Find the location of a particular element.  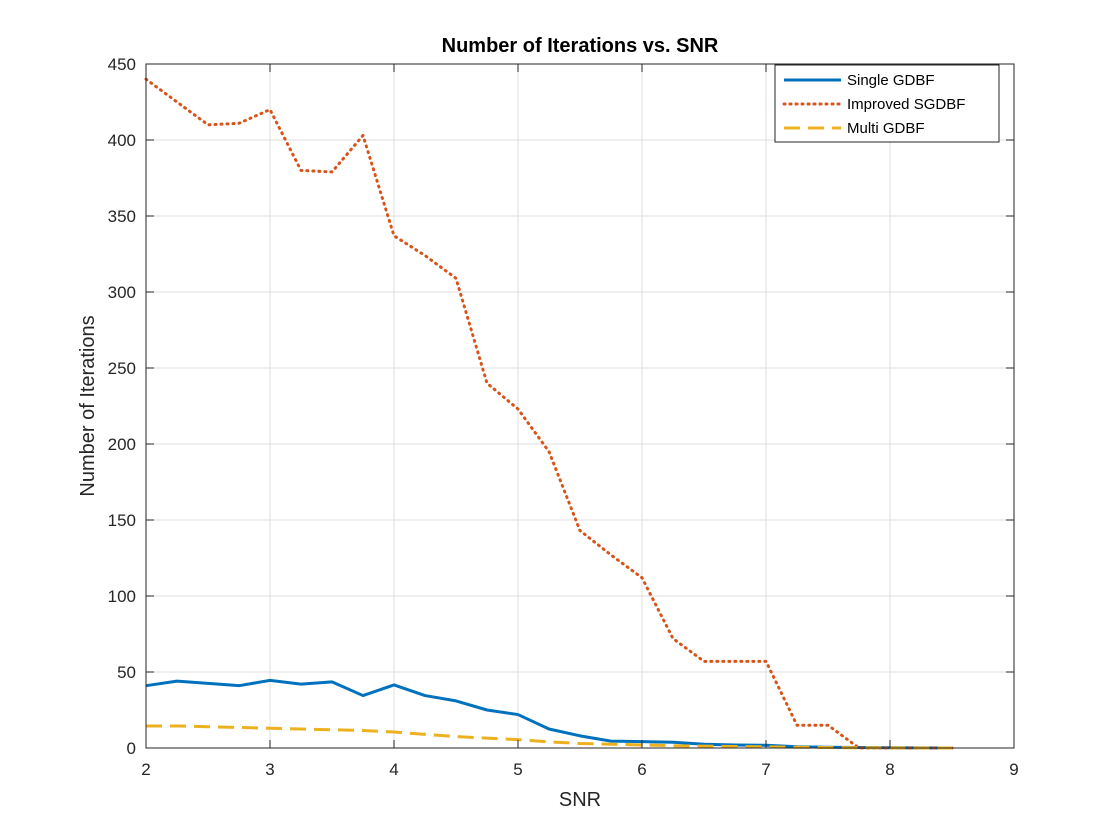

x-tick-label: 4 is located at coordinates (393, 769).